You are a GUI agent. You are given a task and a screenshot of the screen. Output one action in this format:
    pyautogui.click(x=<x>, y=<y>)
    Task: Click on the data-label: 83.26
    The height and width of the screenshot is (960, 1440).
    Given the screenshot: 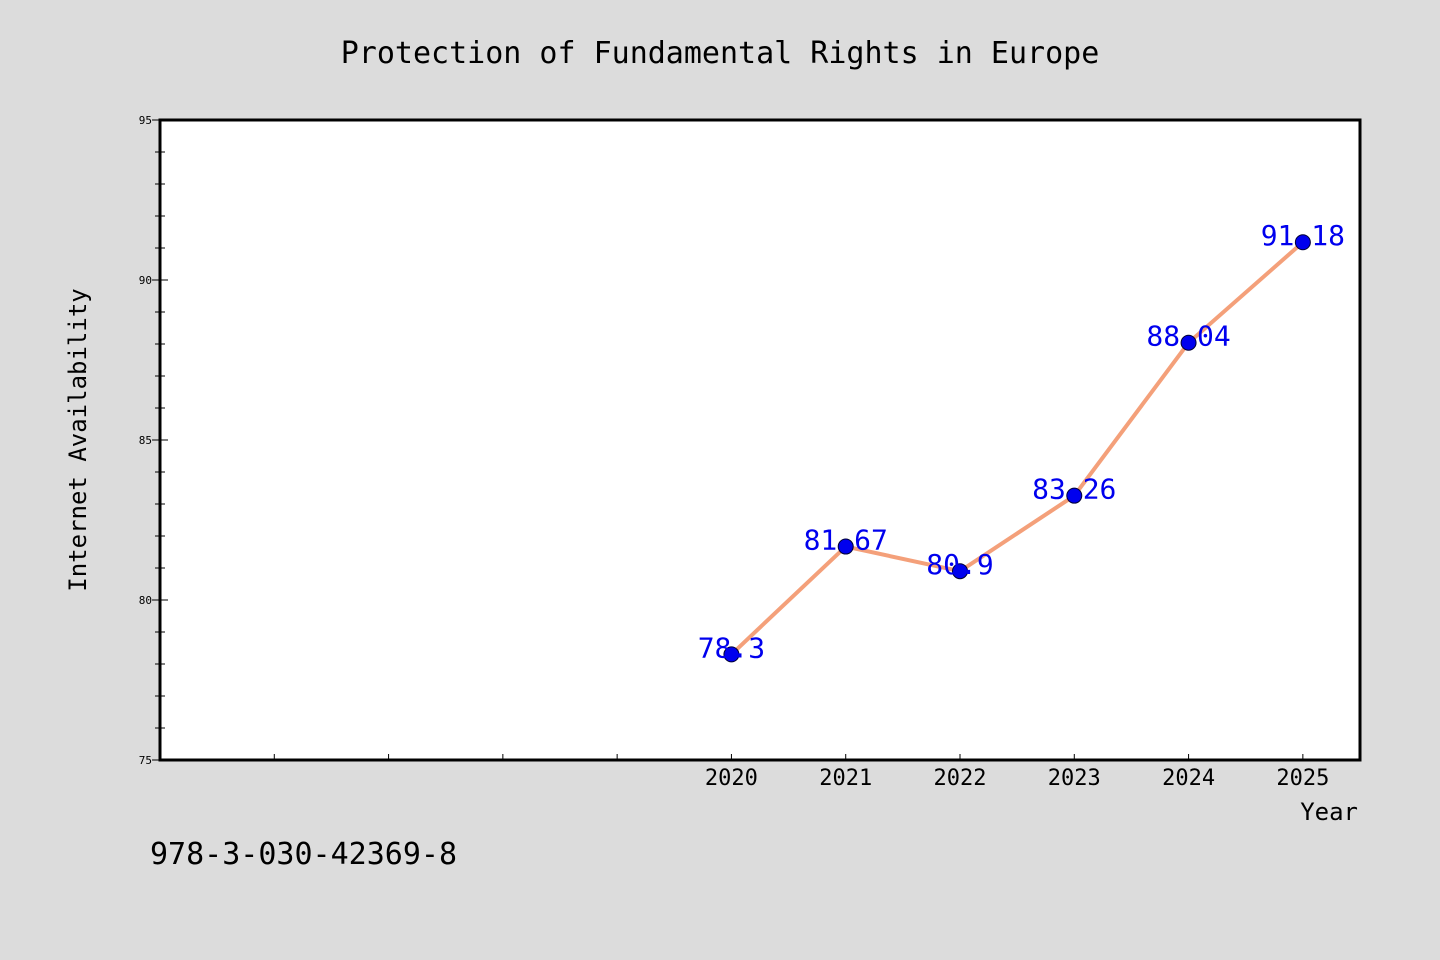 What is the action you would take?
    pyautogui.click(x=1074, y=489)
    